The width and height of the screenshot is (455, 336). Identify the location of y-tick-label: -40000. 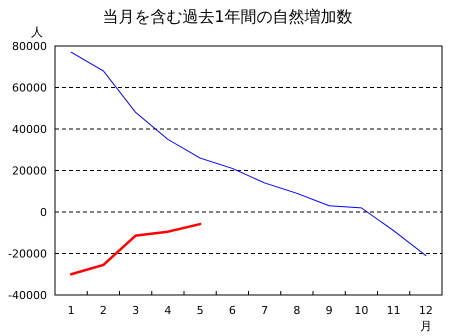
(27, 295).